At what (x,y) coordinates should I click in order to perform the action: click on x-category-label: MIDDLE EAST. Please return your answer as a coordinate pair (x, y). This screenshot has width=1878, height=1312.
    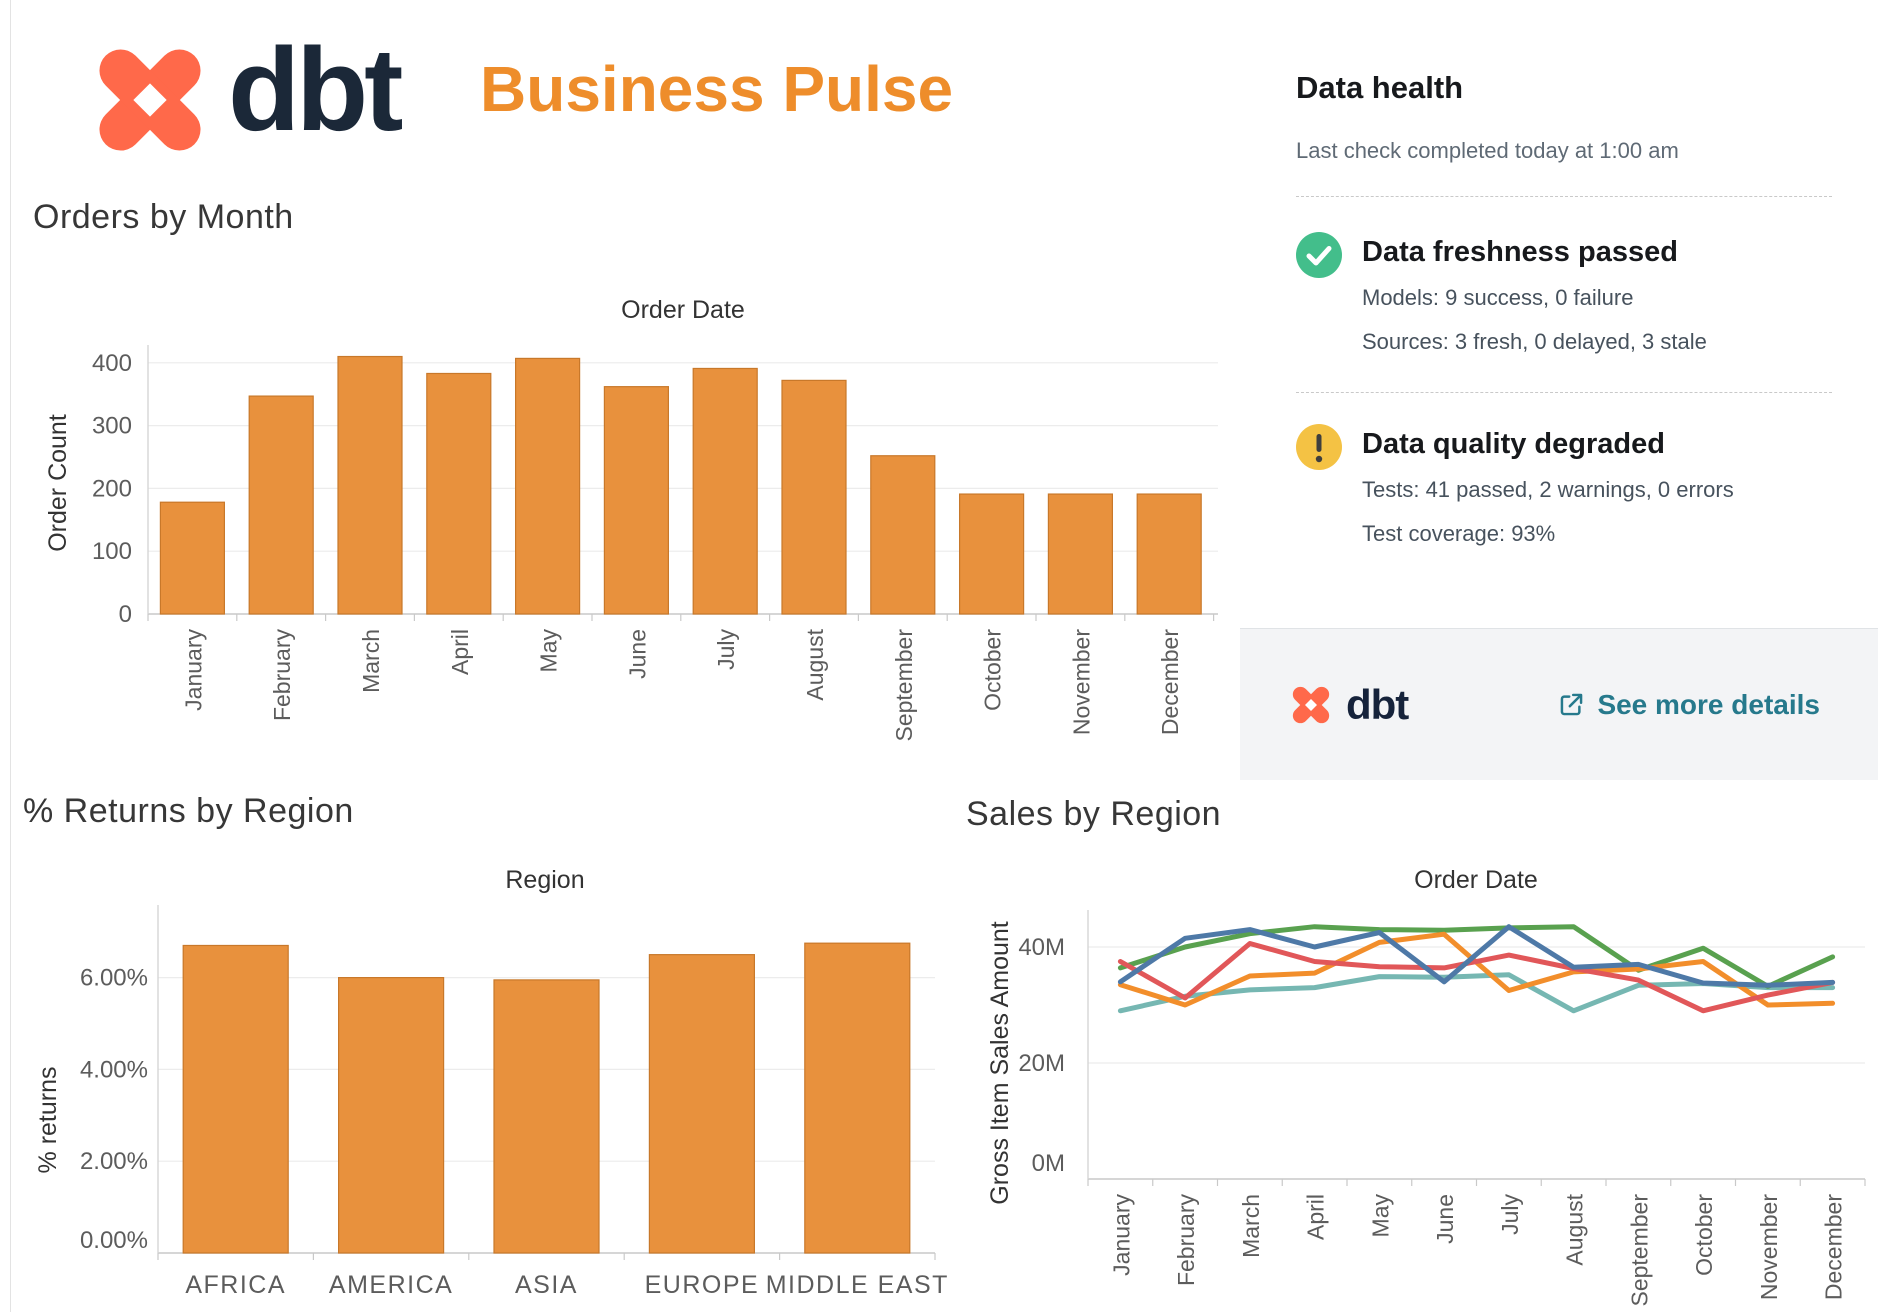
    Looking at the image, I should click on (857, 1285).